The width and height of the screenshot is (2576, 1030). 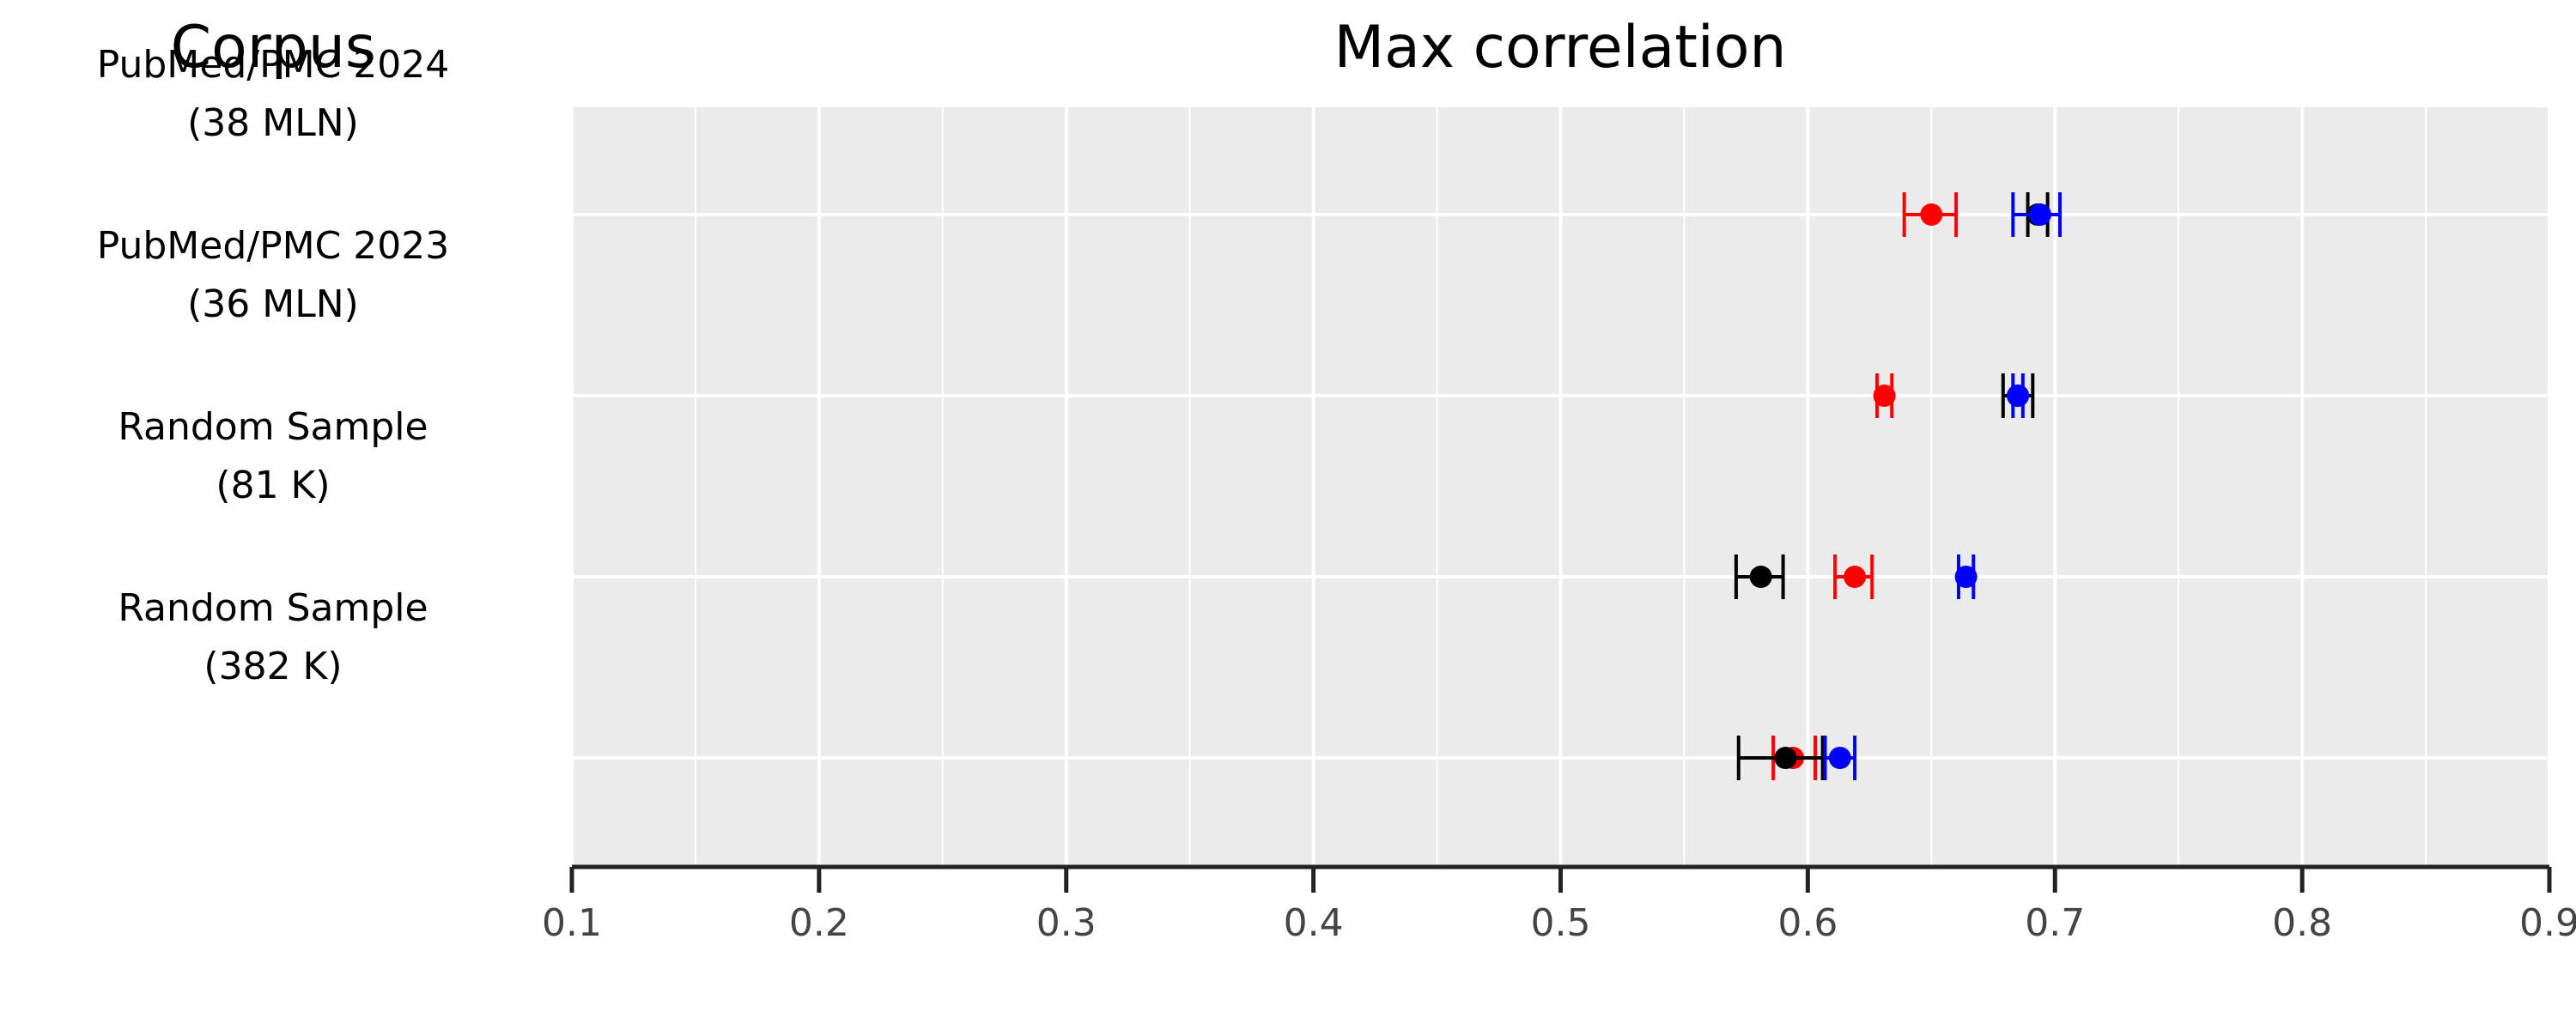 I want to click on x-tick-label: 0.8, so click(x=2302, y=923).